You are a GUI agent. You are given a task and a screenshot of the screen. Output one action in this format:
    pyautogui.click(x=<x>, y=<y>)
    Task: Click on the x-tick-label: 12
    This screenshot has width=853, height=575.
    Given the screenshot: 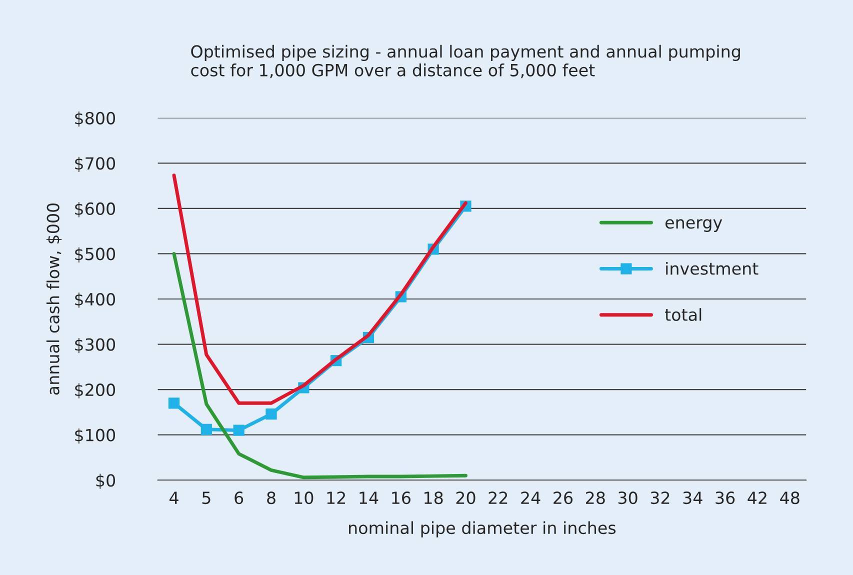 What is the action you would take?
    pyautogui.click(x=336, y=498)
    